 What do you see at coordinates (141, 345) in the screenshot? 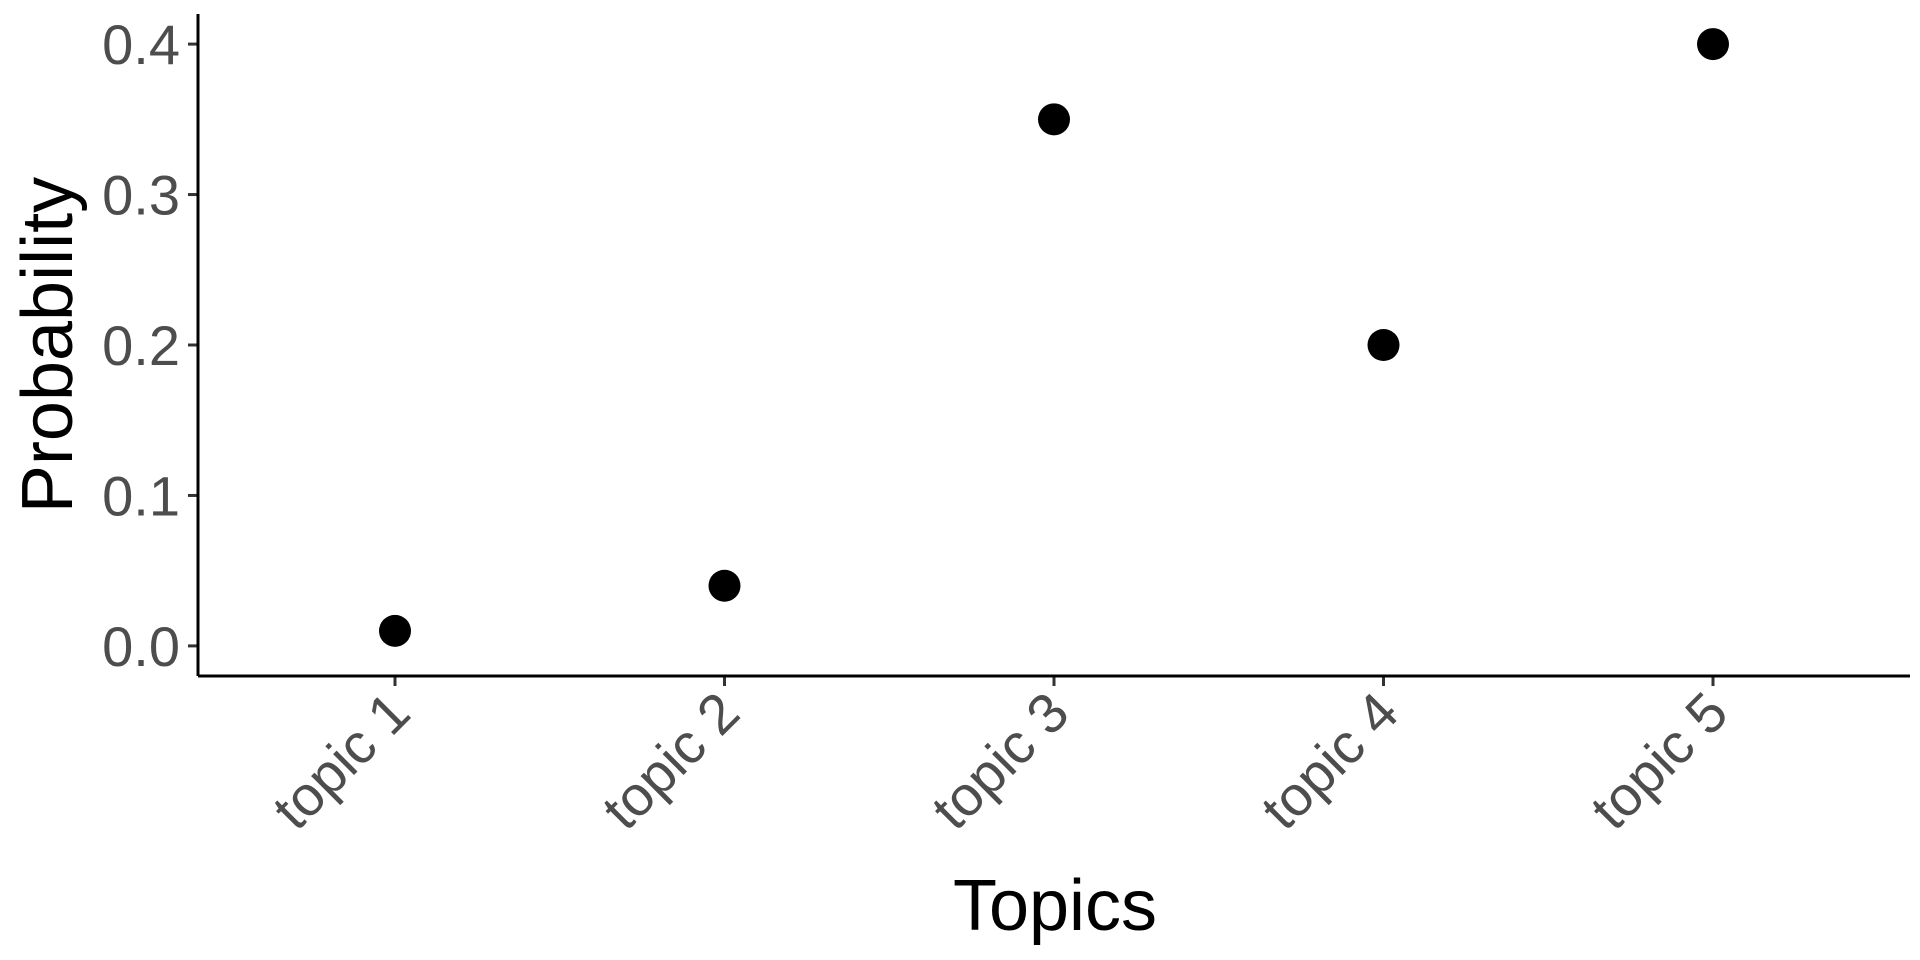
I see `y-tick-label: 0.2` at bounding box center [141, 345].